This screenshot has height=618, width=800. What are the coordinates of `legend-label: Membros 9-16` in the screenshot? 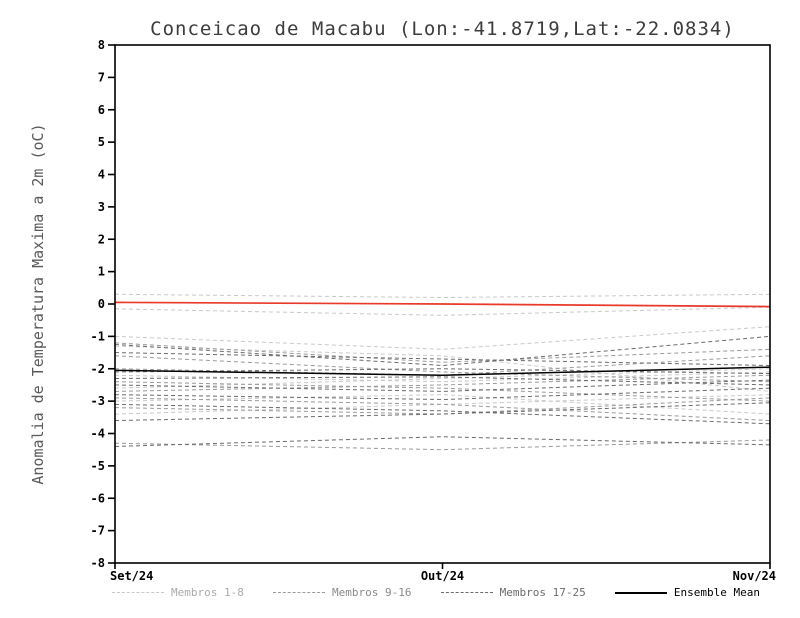 It's located at (372, 592).